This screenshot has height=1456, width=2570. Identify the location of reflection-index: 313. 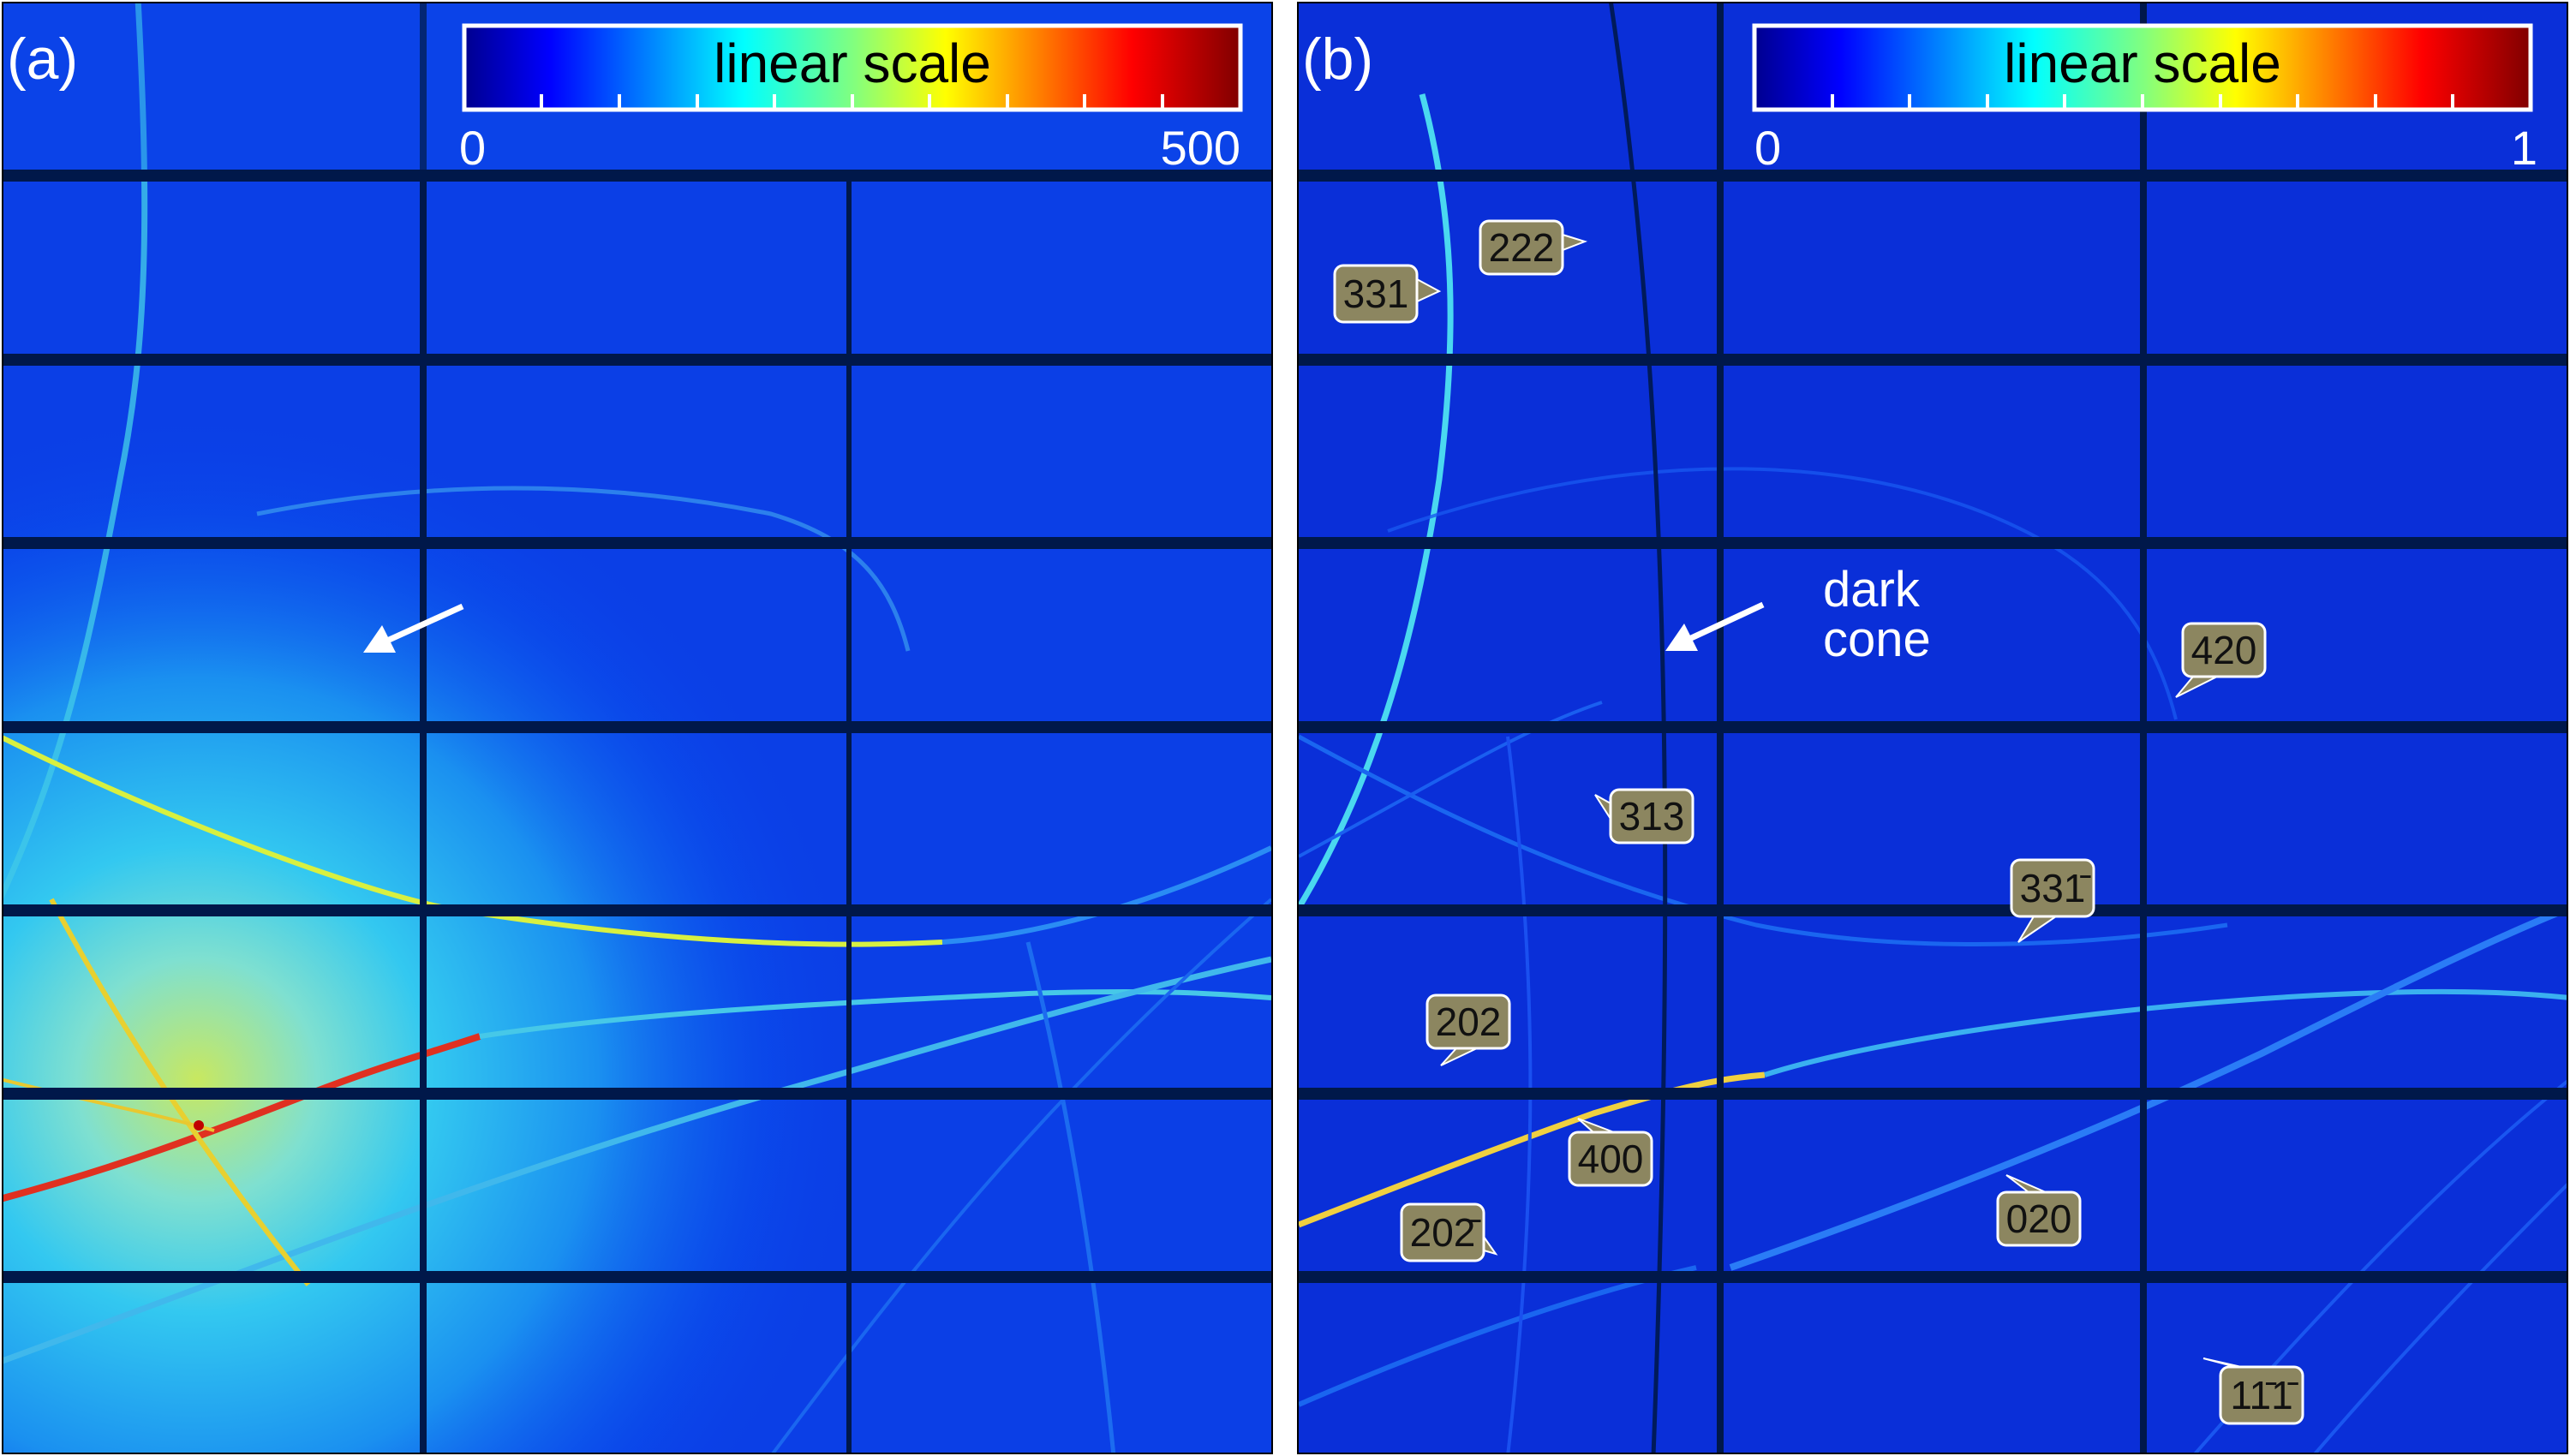
(1652, 816).